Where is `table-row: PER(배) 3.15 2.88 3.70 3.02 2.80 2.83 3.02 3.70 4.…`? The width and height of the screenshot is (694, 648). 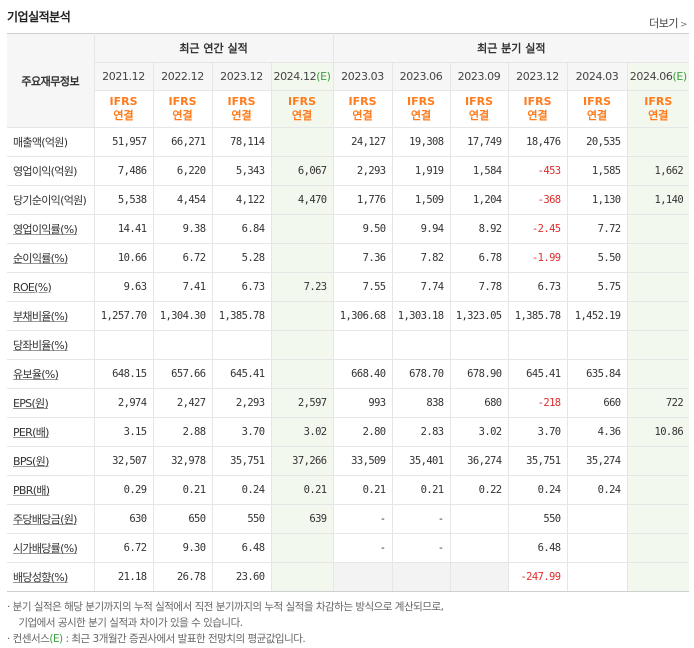 table-row: PER(배) 3.15 2.88 3.70 3.02 2.80 2.83 3.02 3.70 4.… is located at coordinates (348, 432).